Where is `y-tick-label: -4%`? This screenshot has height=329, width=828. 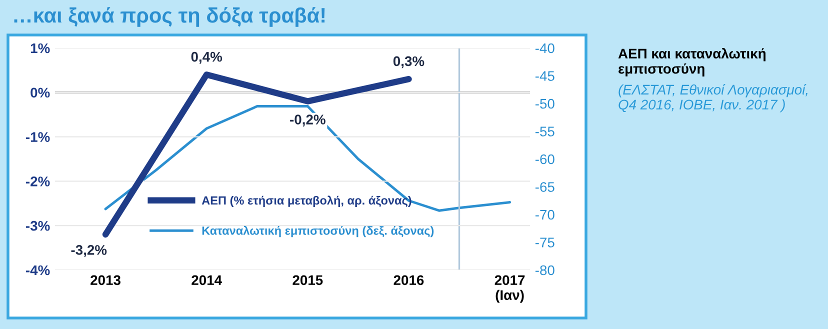
y-tick-label: -4% is located at coordinates (38, 270).